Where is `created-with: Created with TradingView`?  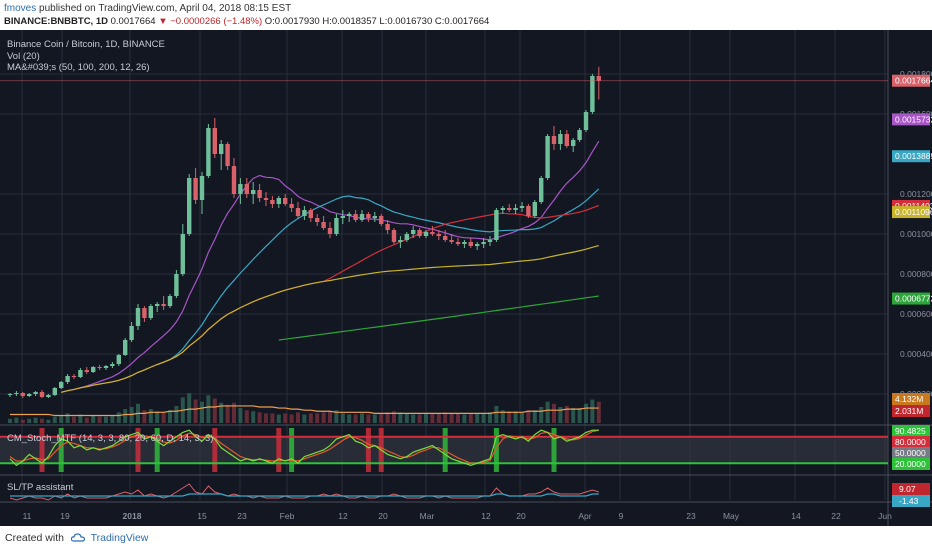
created-with: Created with TradingView is located at coordinates (76, 538).